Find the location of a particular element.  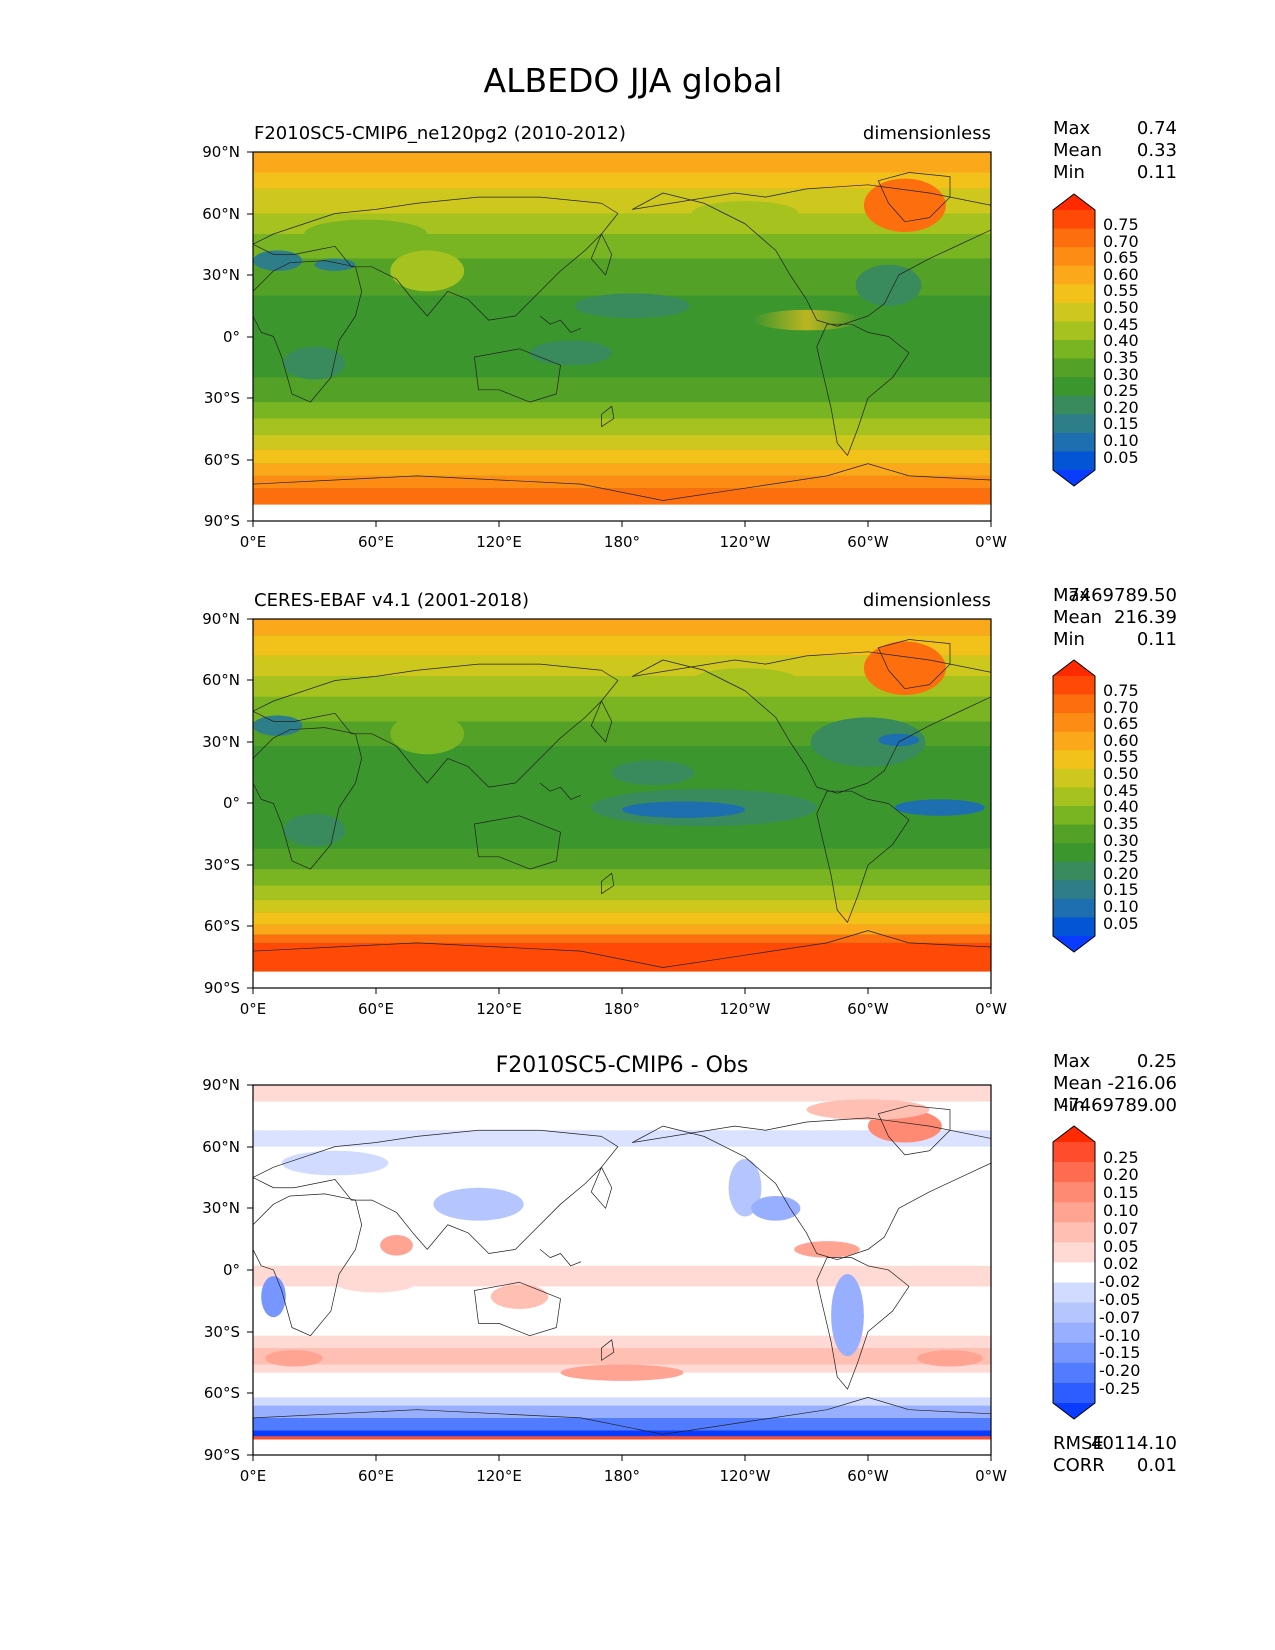

colorbar-label: 0.50 is located at coordinates (1121, 307).